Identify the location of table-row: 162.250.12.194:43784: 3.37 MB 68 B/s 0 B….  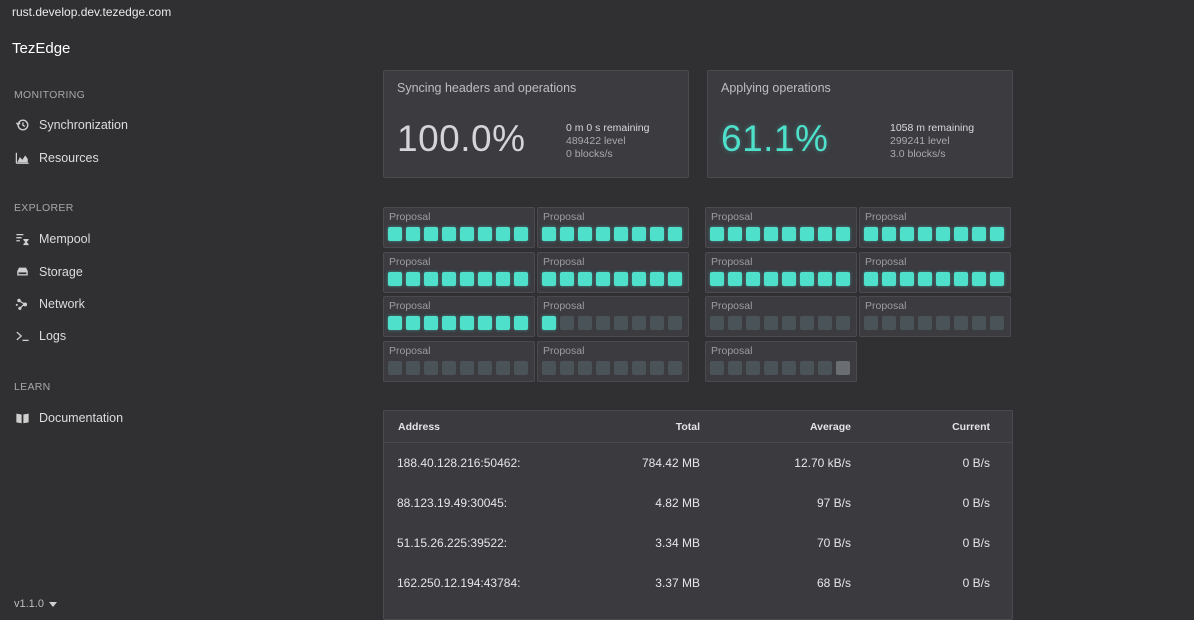
(698, 583).